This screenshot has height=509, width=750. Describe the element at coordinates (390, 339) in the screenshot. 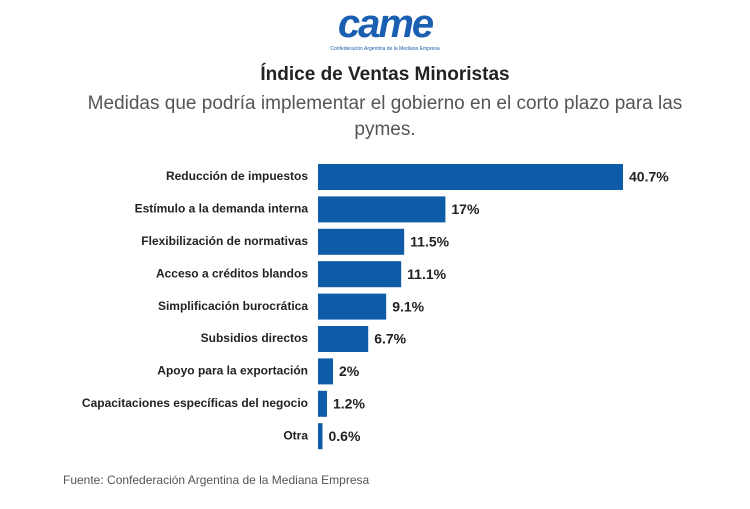

I see `value-label: 6.7%` at that location.